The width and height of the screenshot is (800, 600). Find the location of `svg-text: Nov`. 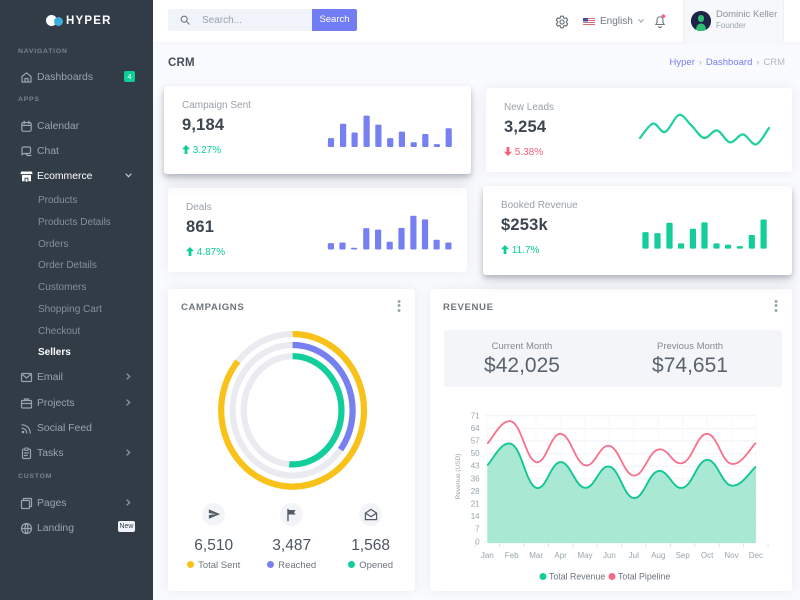

svg-text: Nov is located at coordinates (731, 554).